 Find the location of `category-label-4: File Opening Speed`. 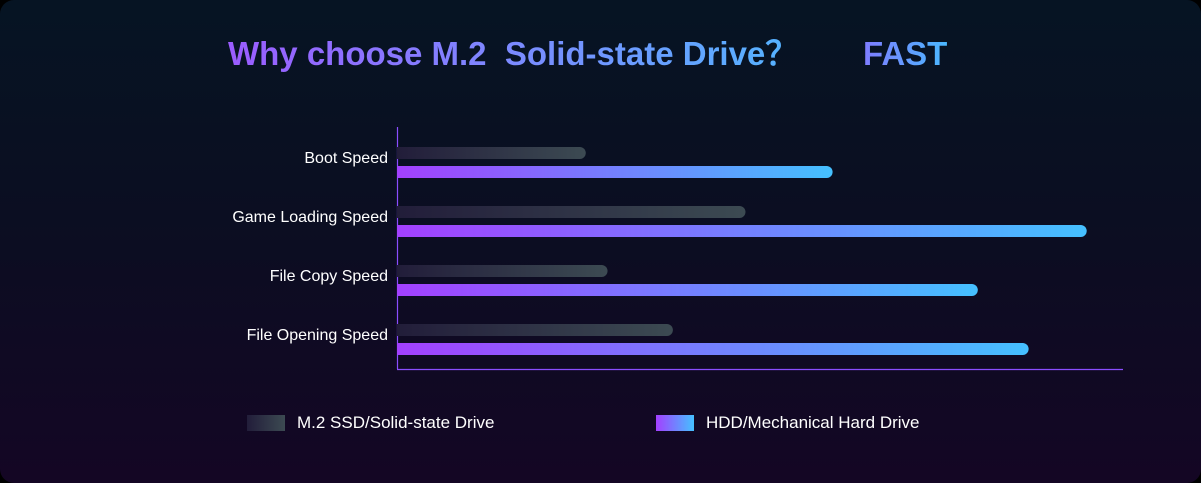

category-label-4: File Opening Speed is located at coordinates (317, 335).